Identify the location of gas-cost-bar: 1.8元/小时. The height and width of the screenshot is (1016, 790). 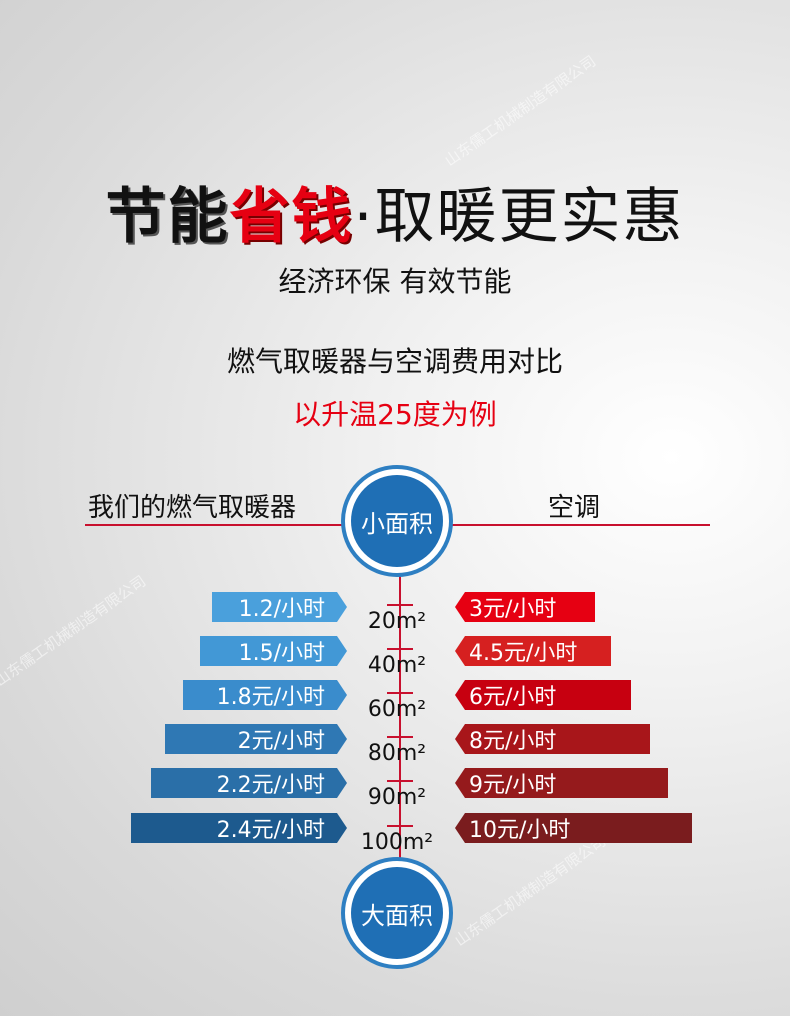
(265, 695).